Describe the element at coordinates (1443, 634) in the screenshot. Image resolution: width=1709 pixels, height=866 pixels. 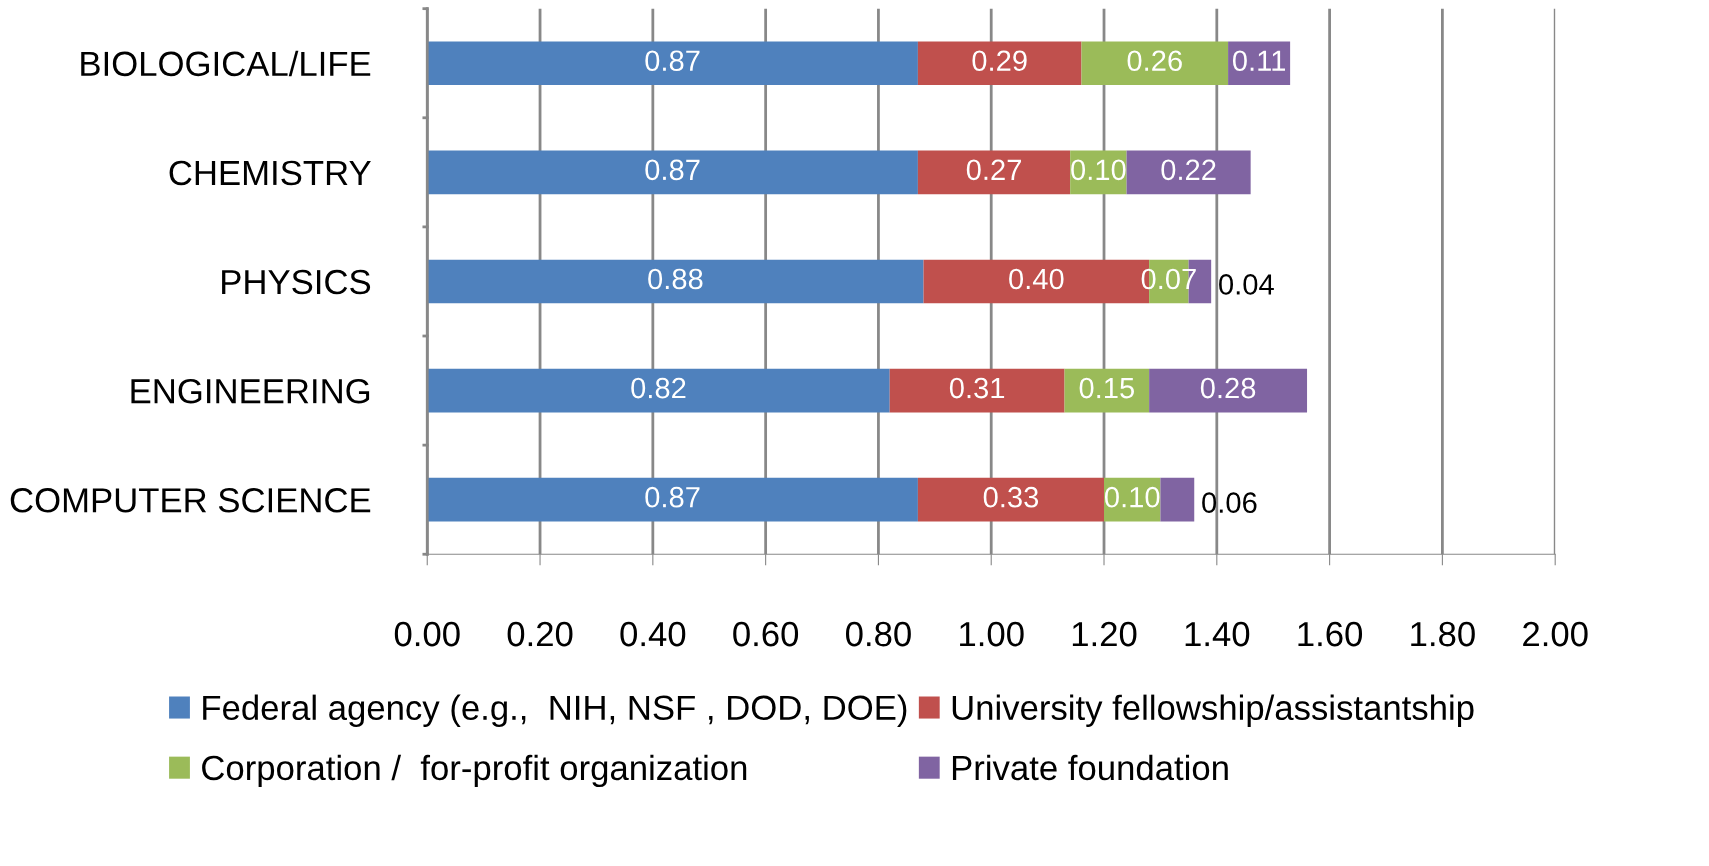
I see `x-tick-label: 1.80` at that location.